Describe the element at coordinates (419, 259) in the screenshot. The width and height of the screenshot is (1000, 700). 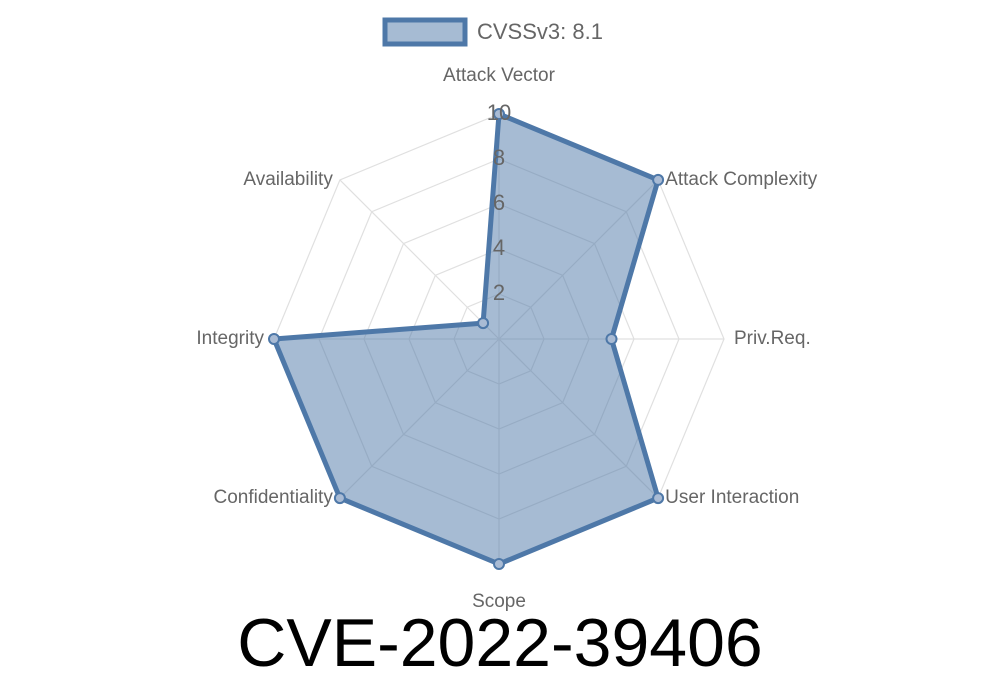
I see `spoke` at that location.